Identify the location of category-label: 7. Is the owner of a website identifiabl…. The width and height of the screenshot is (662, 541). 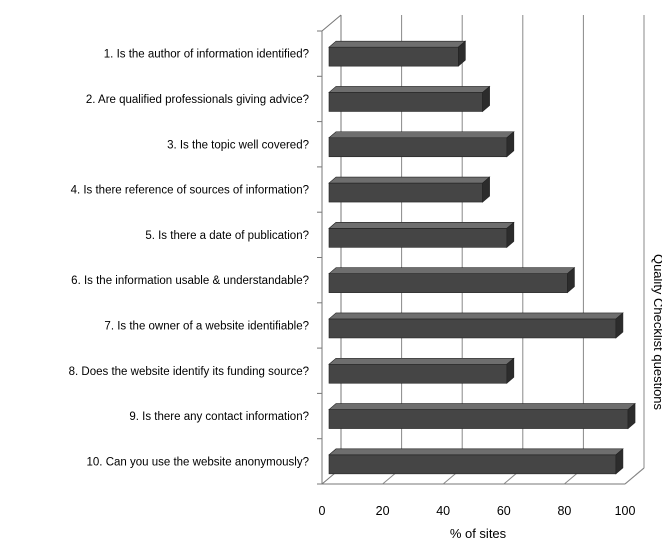
(206, 326).